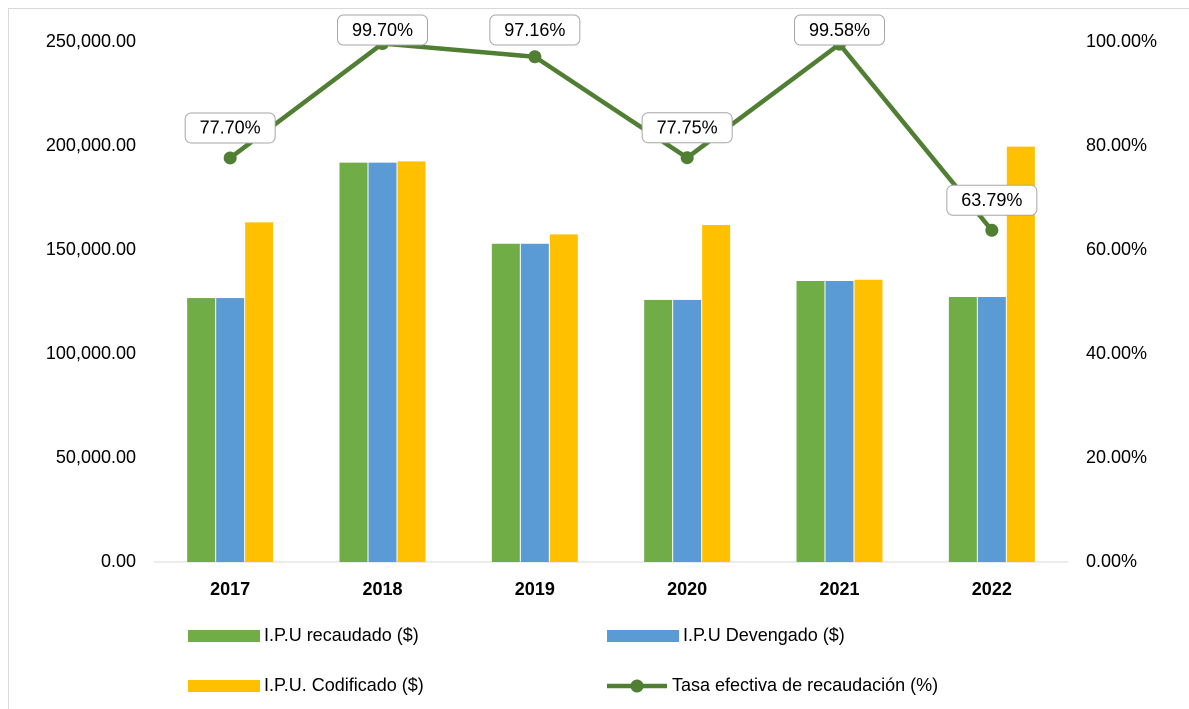 Image resolution: width=1189 pixels, height=709 pixels. Describe the element at coordinates (1121, 41) in the screenshot. I see `y2-tick-label: 100.00%` at that location.